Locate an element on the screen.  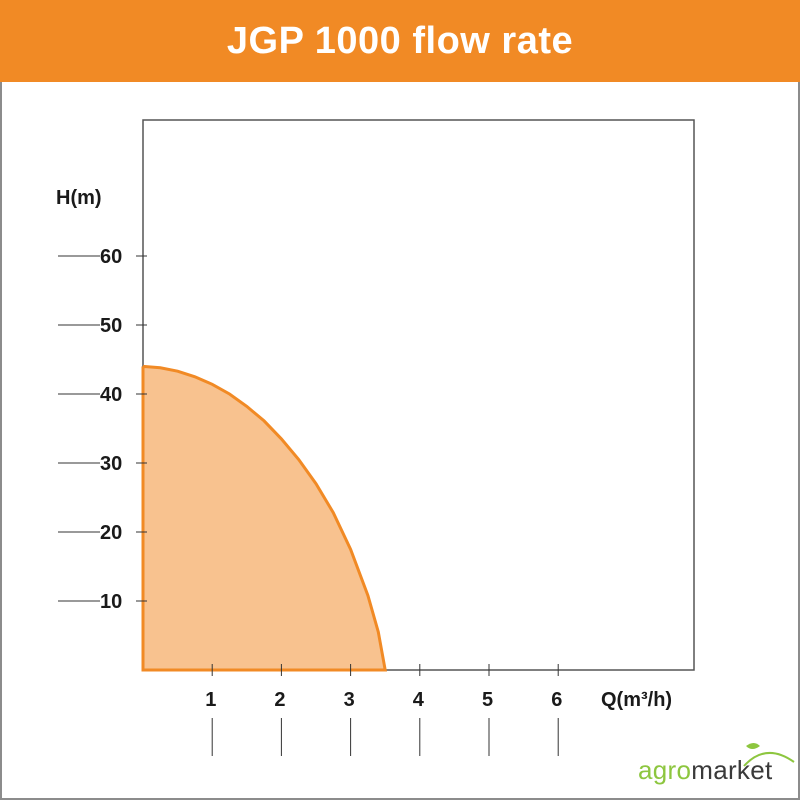
chart-title: JGP 1000 flow rate is located at coordinates (400, 40).